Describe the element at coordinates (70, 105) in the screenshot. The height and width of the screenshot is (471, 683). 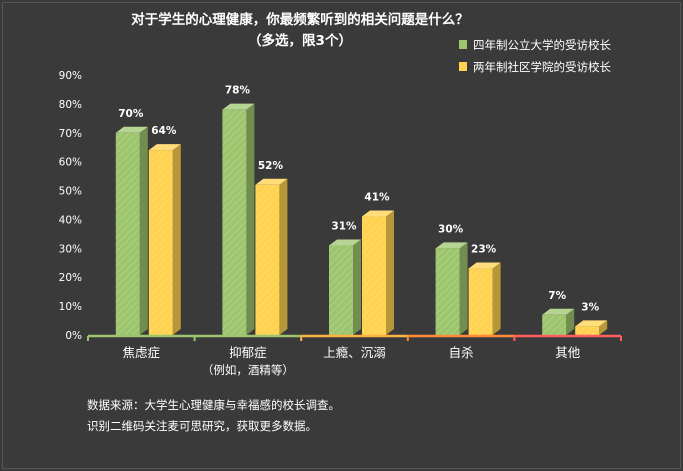
I see `y-tick-label: 80%` at that location.